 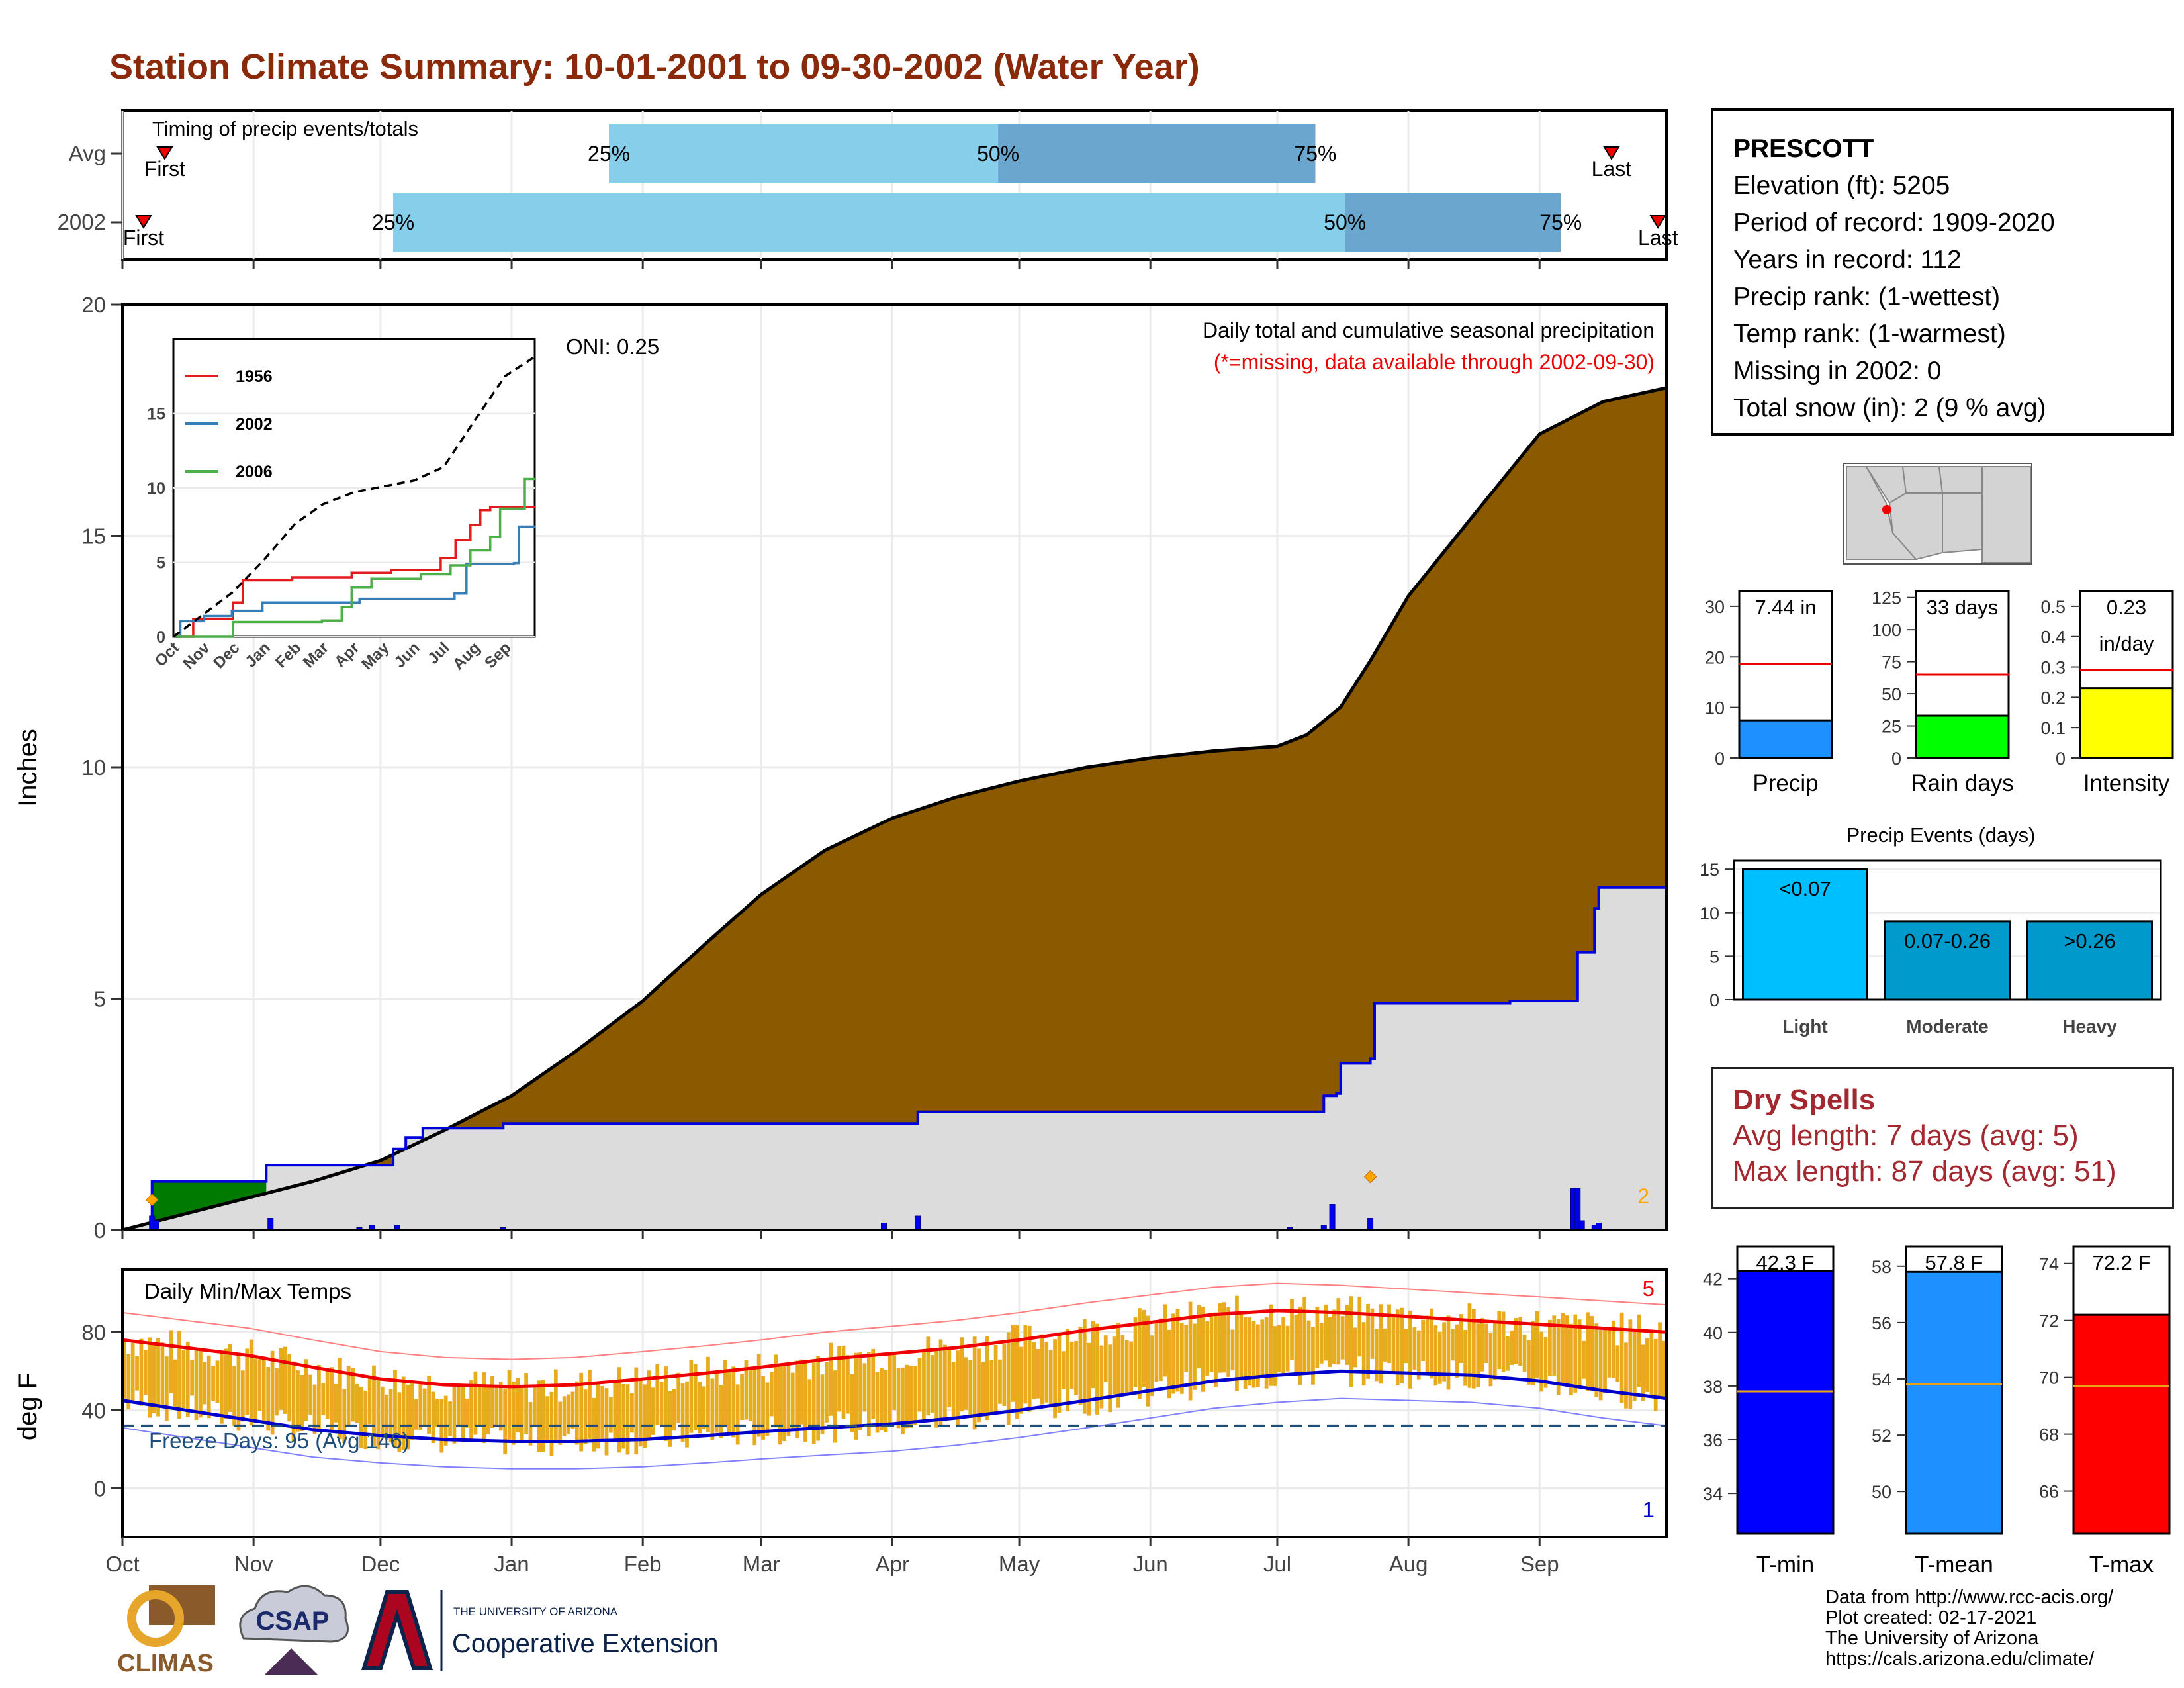 What do you see at coordinates (2126, 783) in the screenshot?
I see `intensity-category-label: Intensity` at bounding box center [2126, 783].